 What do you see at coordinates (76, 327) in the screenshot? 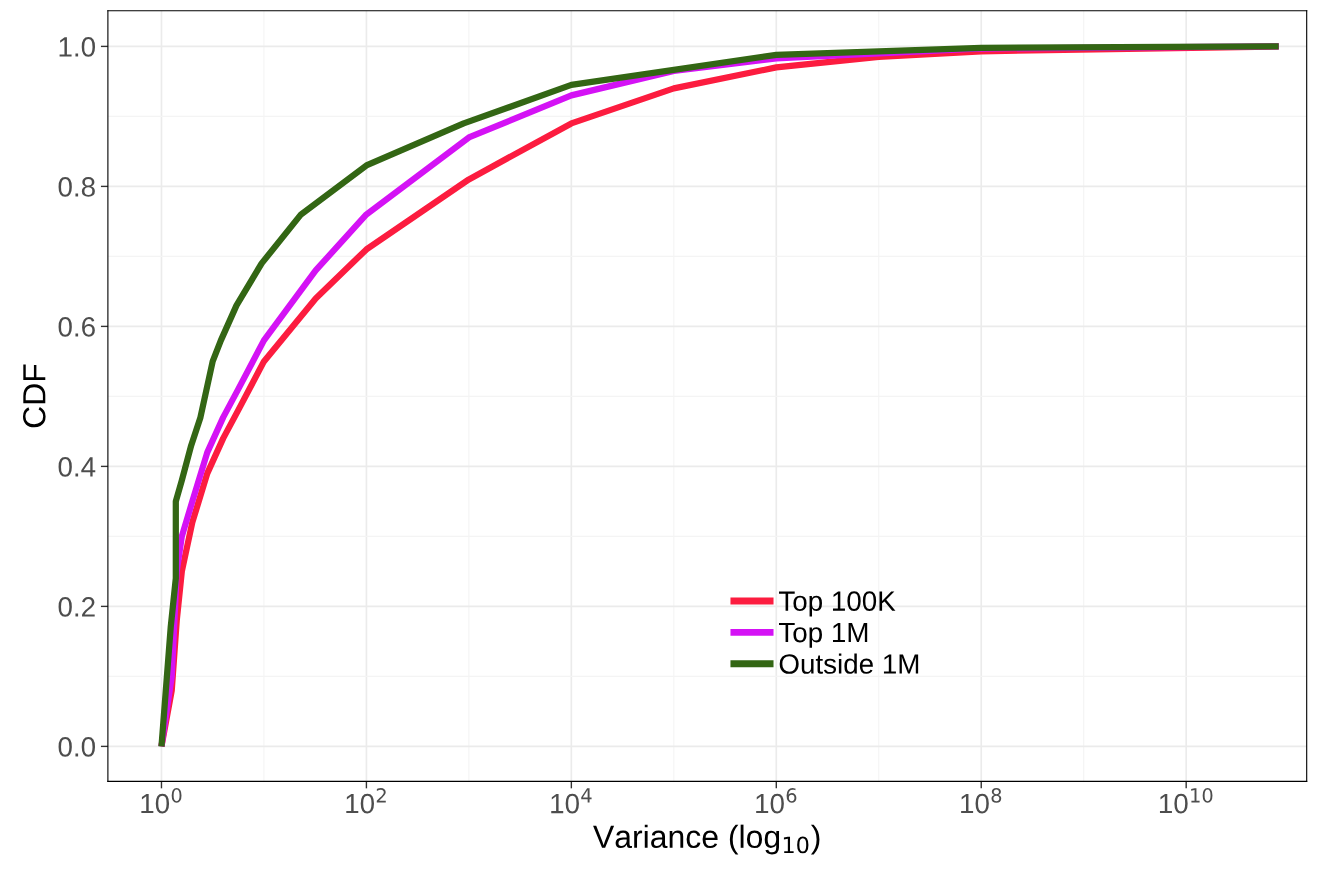
I see `y-tick-label: 0.6` at bounding box center [76, 327].